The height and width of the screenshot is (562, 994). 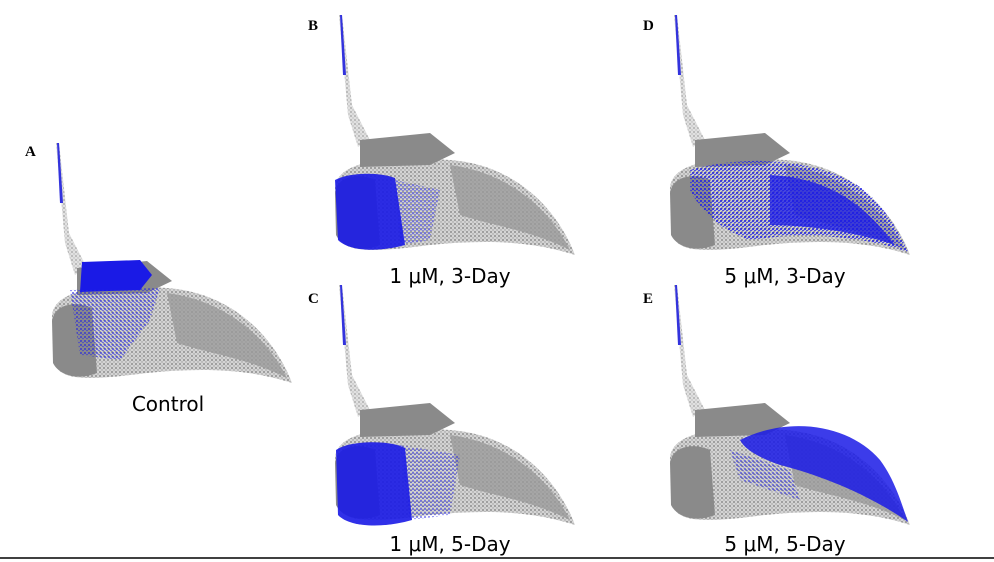 What do you see at coordinates (449, 276) in the screenshot?
I see `panel-caption: 1 μM, 3-Day` at bounding box center [449, 276].